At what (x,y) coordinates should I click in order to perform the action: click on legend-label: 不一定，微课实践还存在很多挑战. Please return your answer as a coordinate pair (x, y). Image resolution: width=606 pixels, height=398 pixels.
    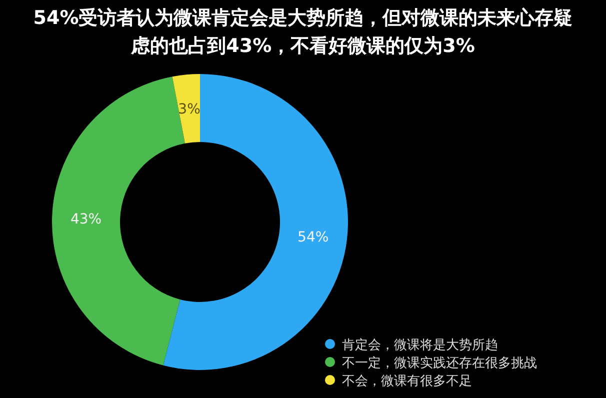
    Looking at the image, I should click on (439, 363).